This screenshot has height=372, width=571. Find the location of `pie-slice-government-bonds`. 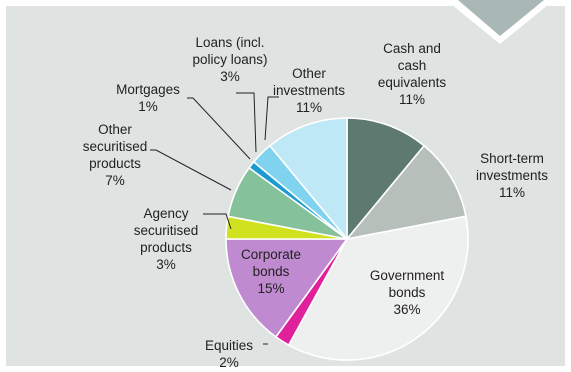

pie-slice-government-bonds is located at coordinates (378, 288).